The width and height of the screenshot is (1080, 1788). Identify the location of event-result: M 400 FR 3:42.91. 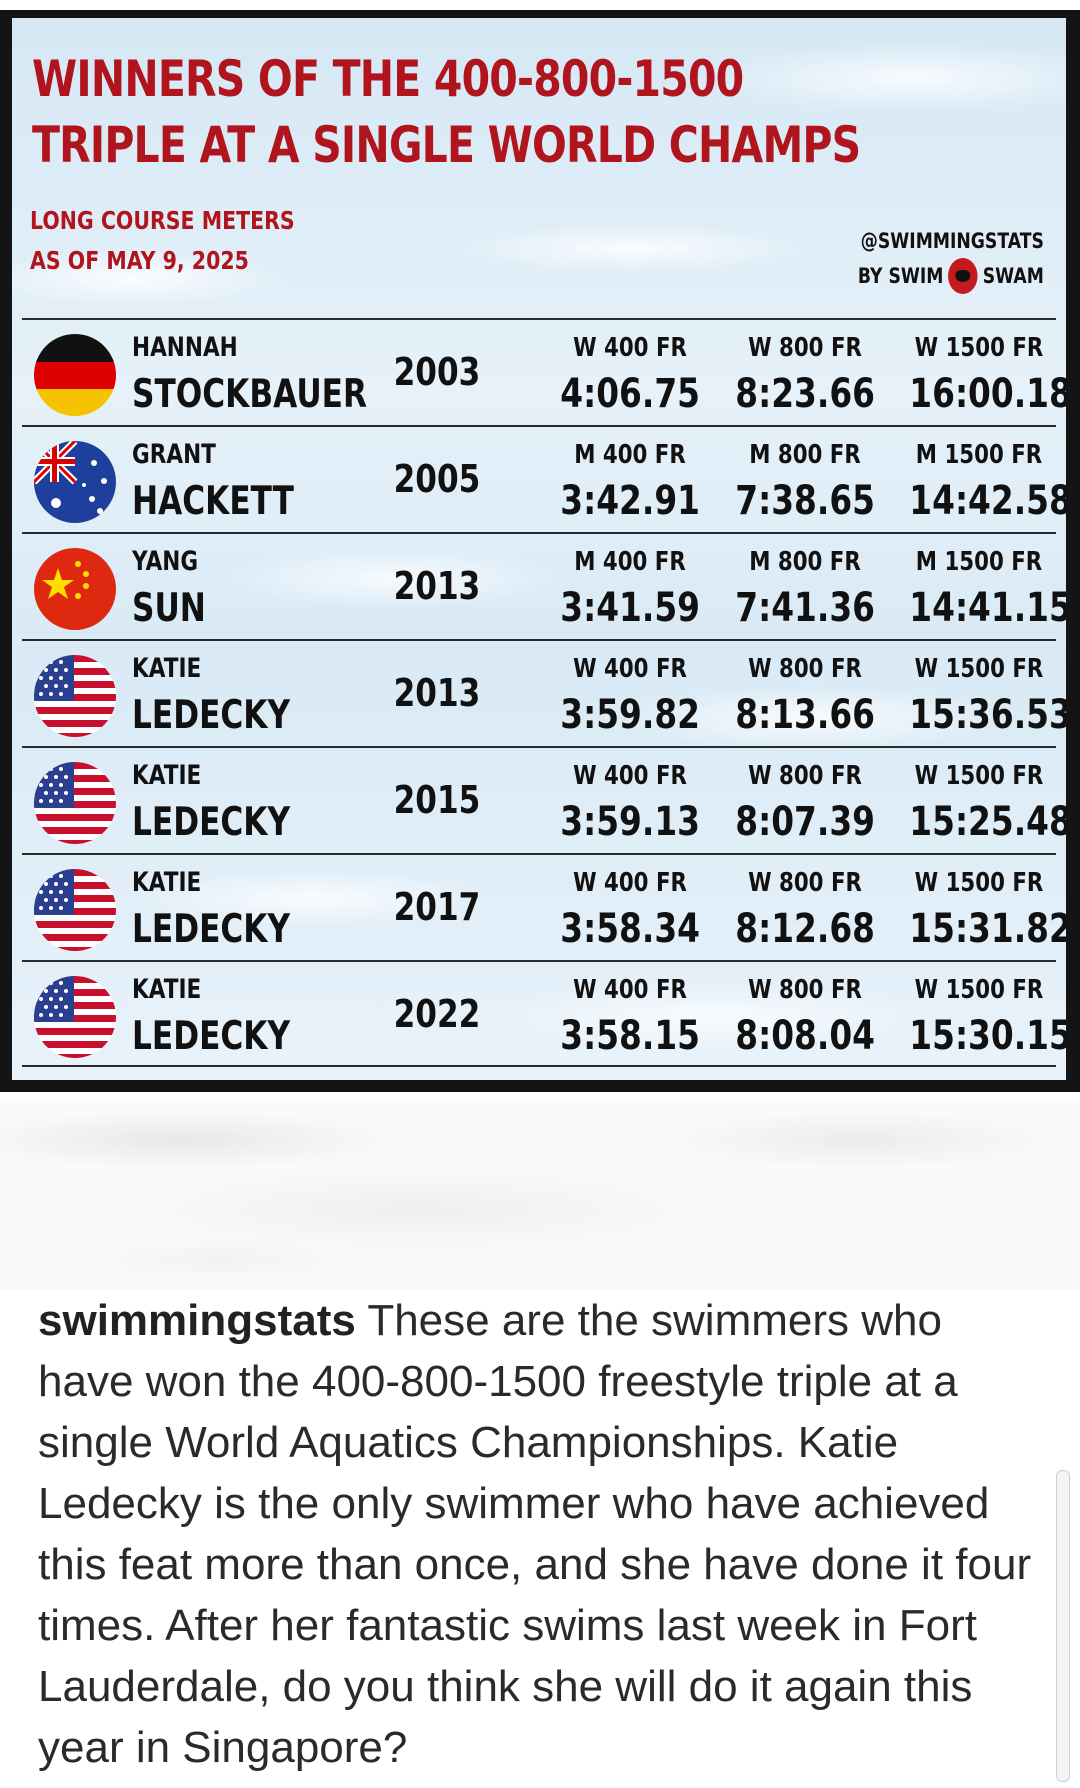
(630, 483).